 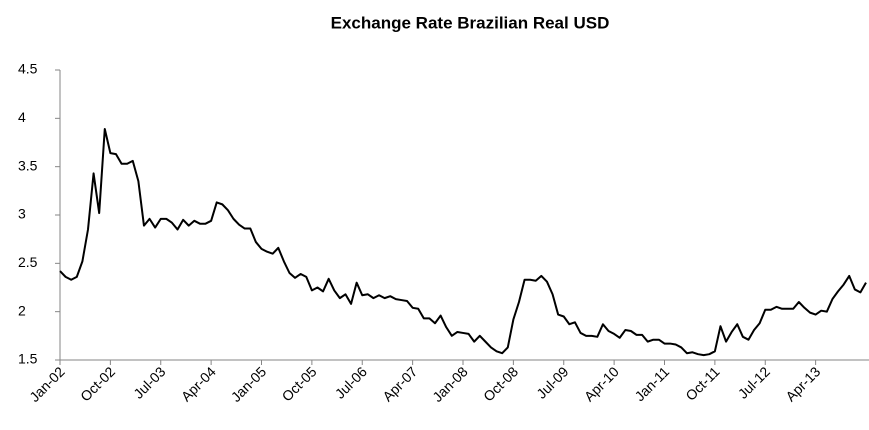 I want to click on x-tick-label: Apr-10, so click(x=601, y=383).